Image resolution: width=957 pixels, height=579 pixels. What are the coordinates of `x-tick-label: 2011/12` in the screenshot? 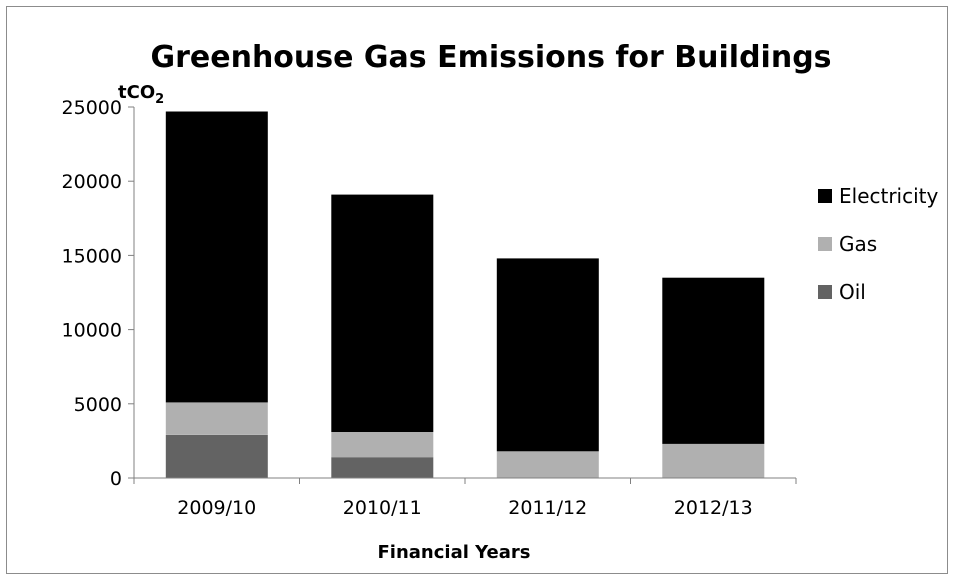 It's located at (547, 508).